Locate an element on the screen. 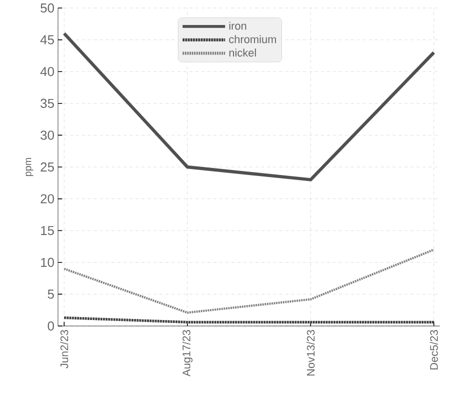  line-series is located at coordinates (249, 281).